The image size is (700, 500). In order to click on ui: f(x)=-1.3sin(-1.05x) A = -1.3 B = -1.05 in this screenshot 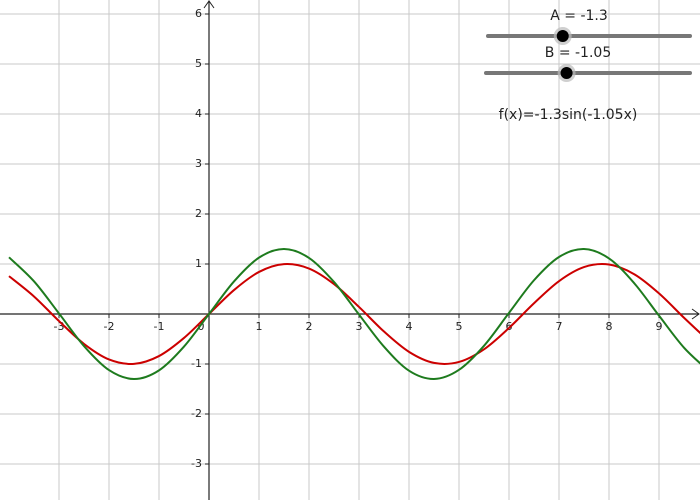, I will do `click(588, 65)`.